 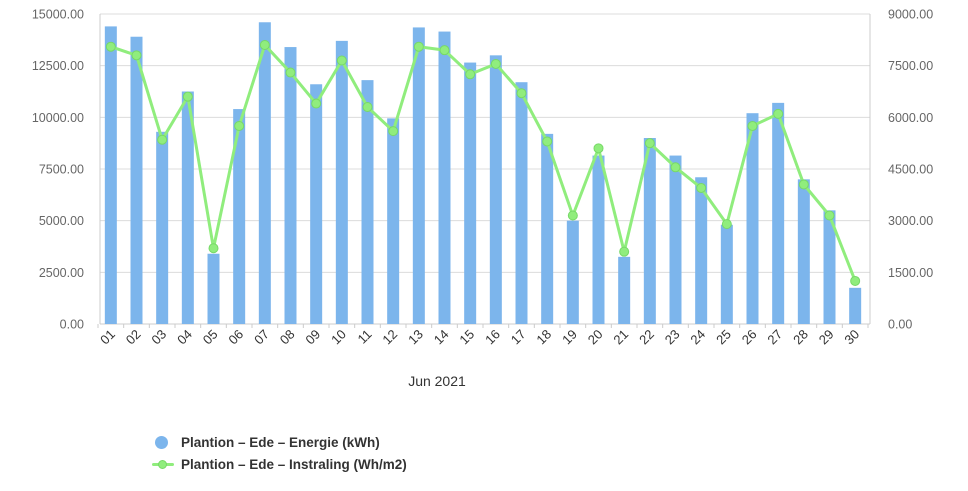 What do you see at coordinates (415, 337) in the screenshot?
I see `x-axis-day-label: 13` at bounding box center [415, 337].